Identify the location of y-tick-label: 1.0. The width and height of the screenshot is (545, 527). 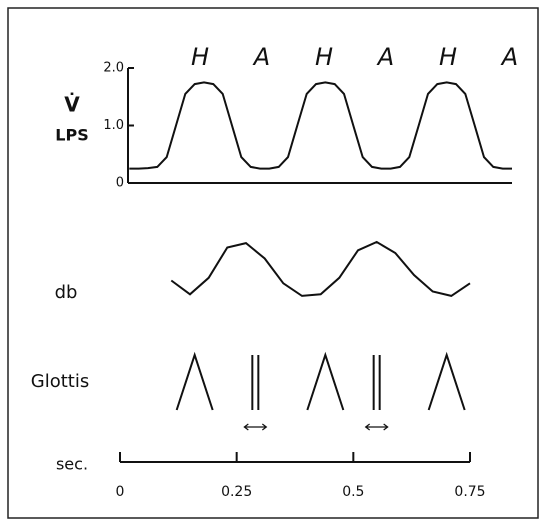
(113, 125).